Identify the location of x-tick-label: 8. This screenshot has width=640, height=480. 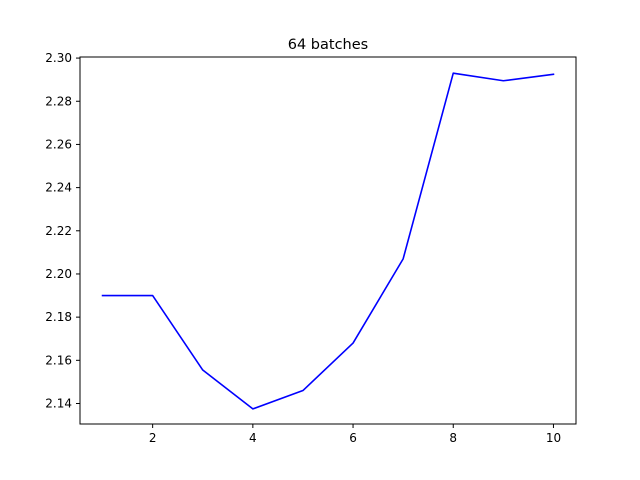
(453, 438).